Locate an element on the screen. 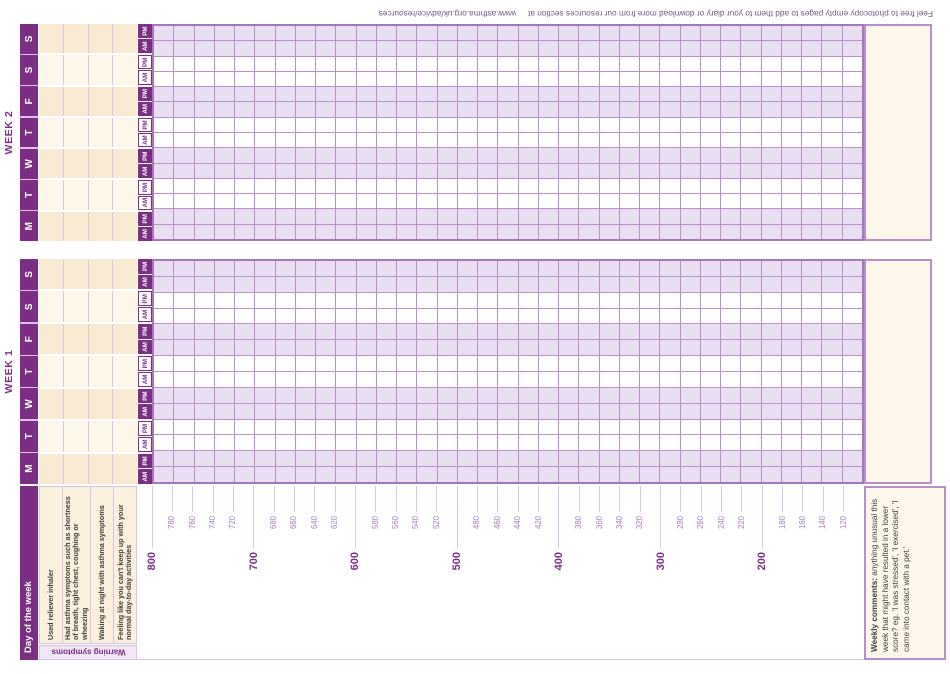 Image resolution: width=950 pixels, height=674 pixels. scale-value-label: 400 is located at coordinates (558, 561).